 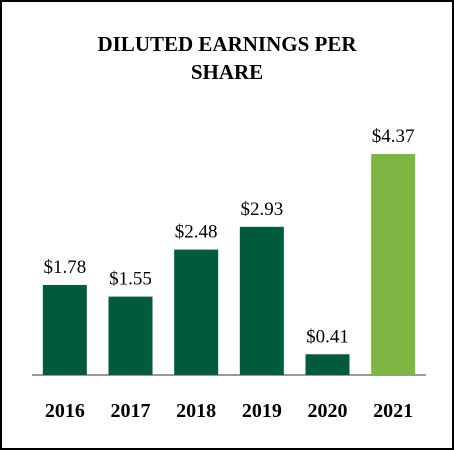 I want to click on value-label: $0.41, so click(x=327, y=336).